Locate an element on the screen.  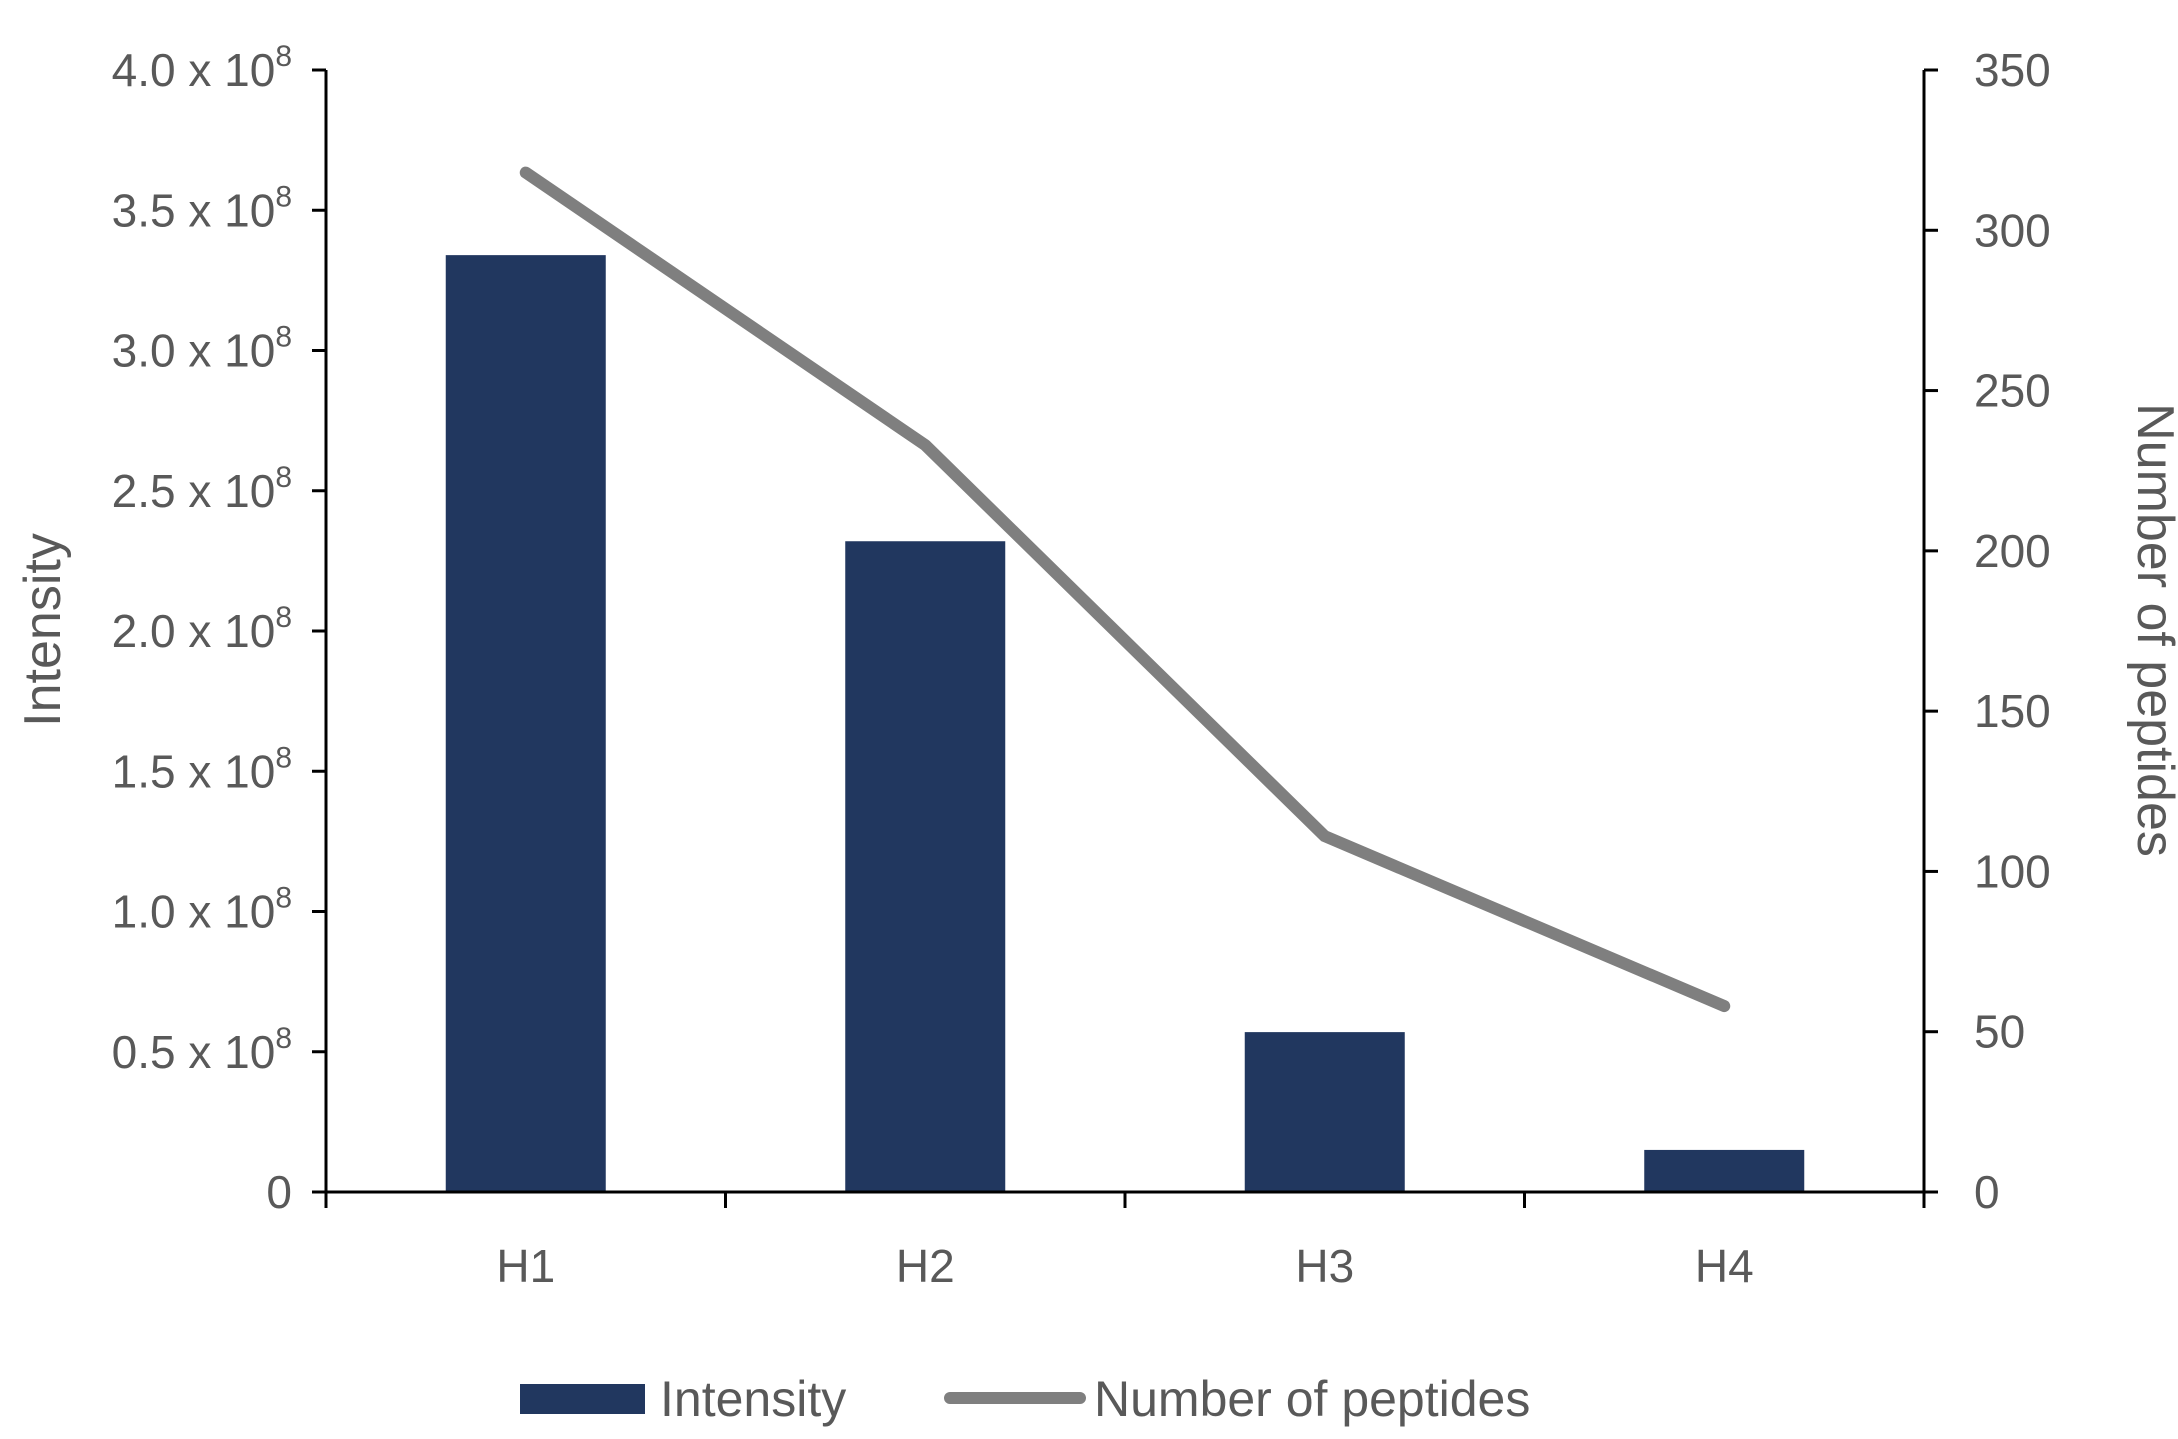
y-tick-label-base: 3.0 x 10 is located at coordinates (194, 351).